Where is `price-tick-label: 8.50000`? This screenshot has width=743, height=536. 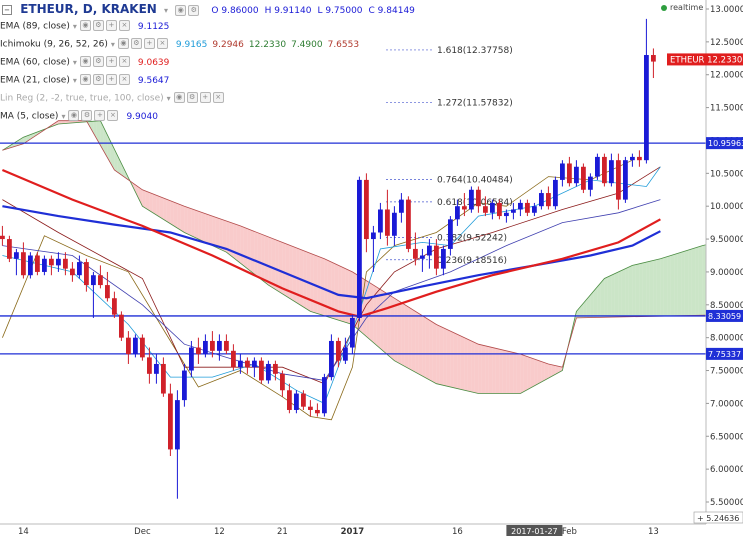
price-tick-label: 8.50000 is located at coordinates (726, 306).